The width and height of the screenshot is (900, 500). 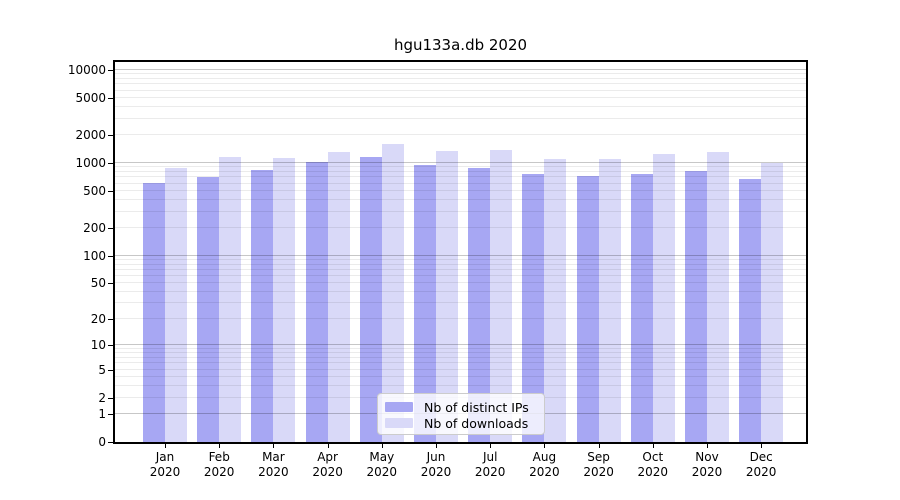 What do you see at coordinates (476, 423) in the screenshot?
I see `legend-label-downloads: Nb of downloads` at bounding box center [476, 423].